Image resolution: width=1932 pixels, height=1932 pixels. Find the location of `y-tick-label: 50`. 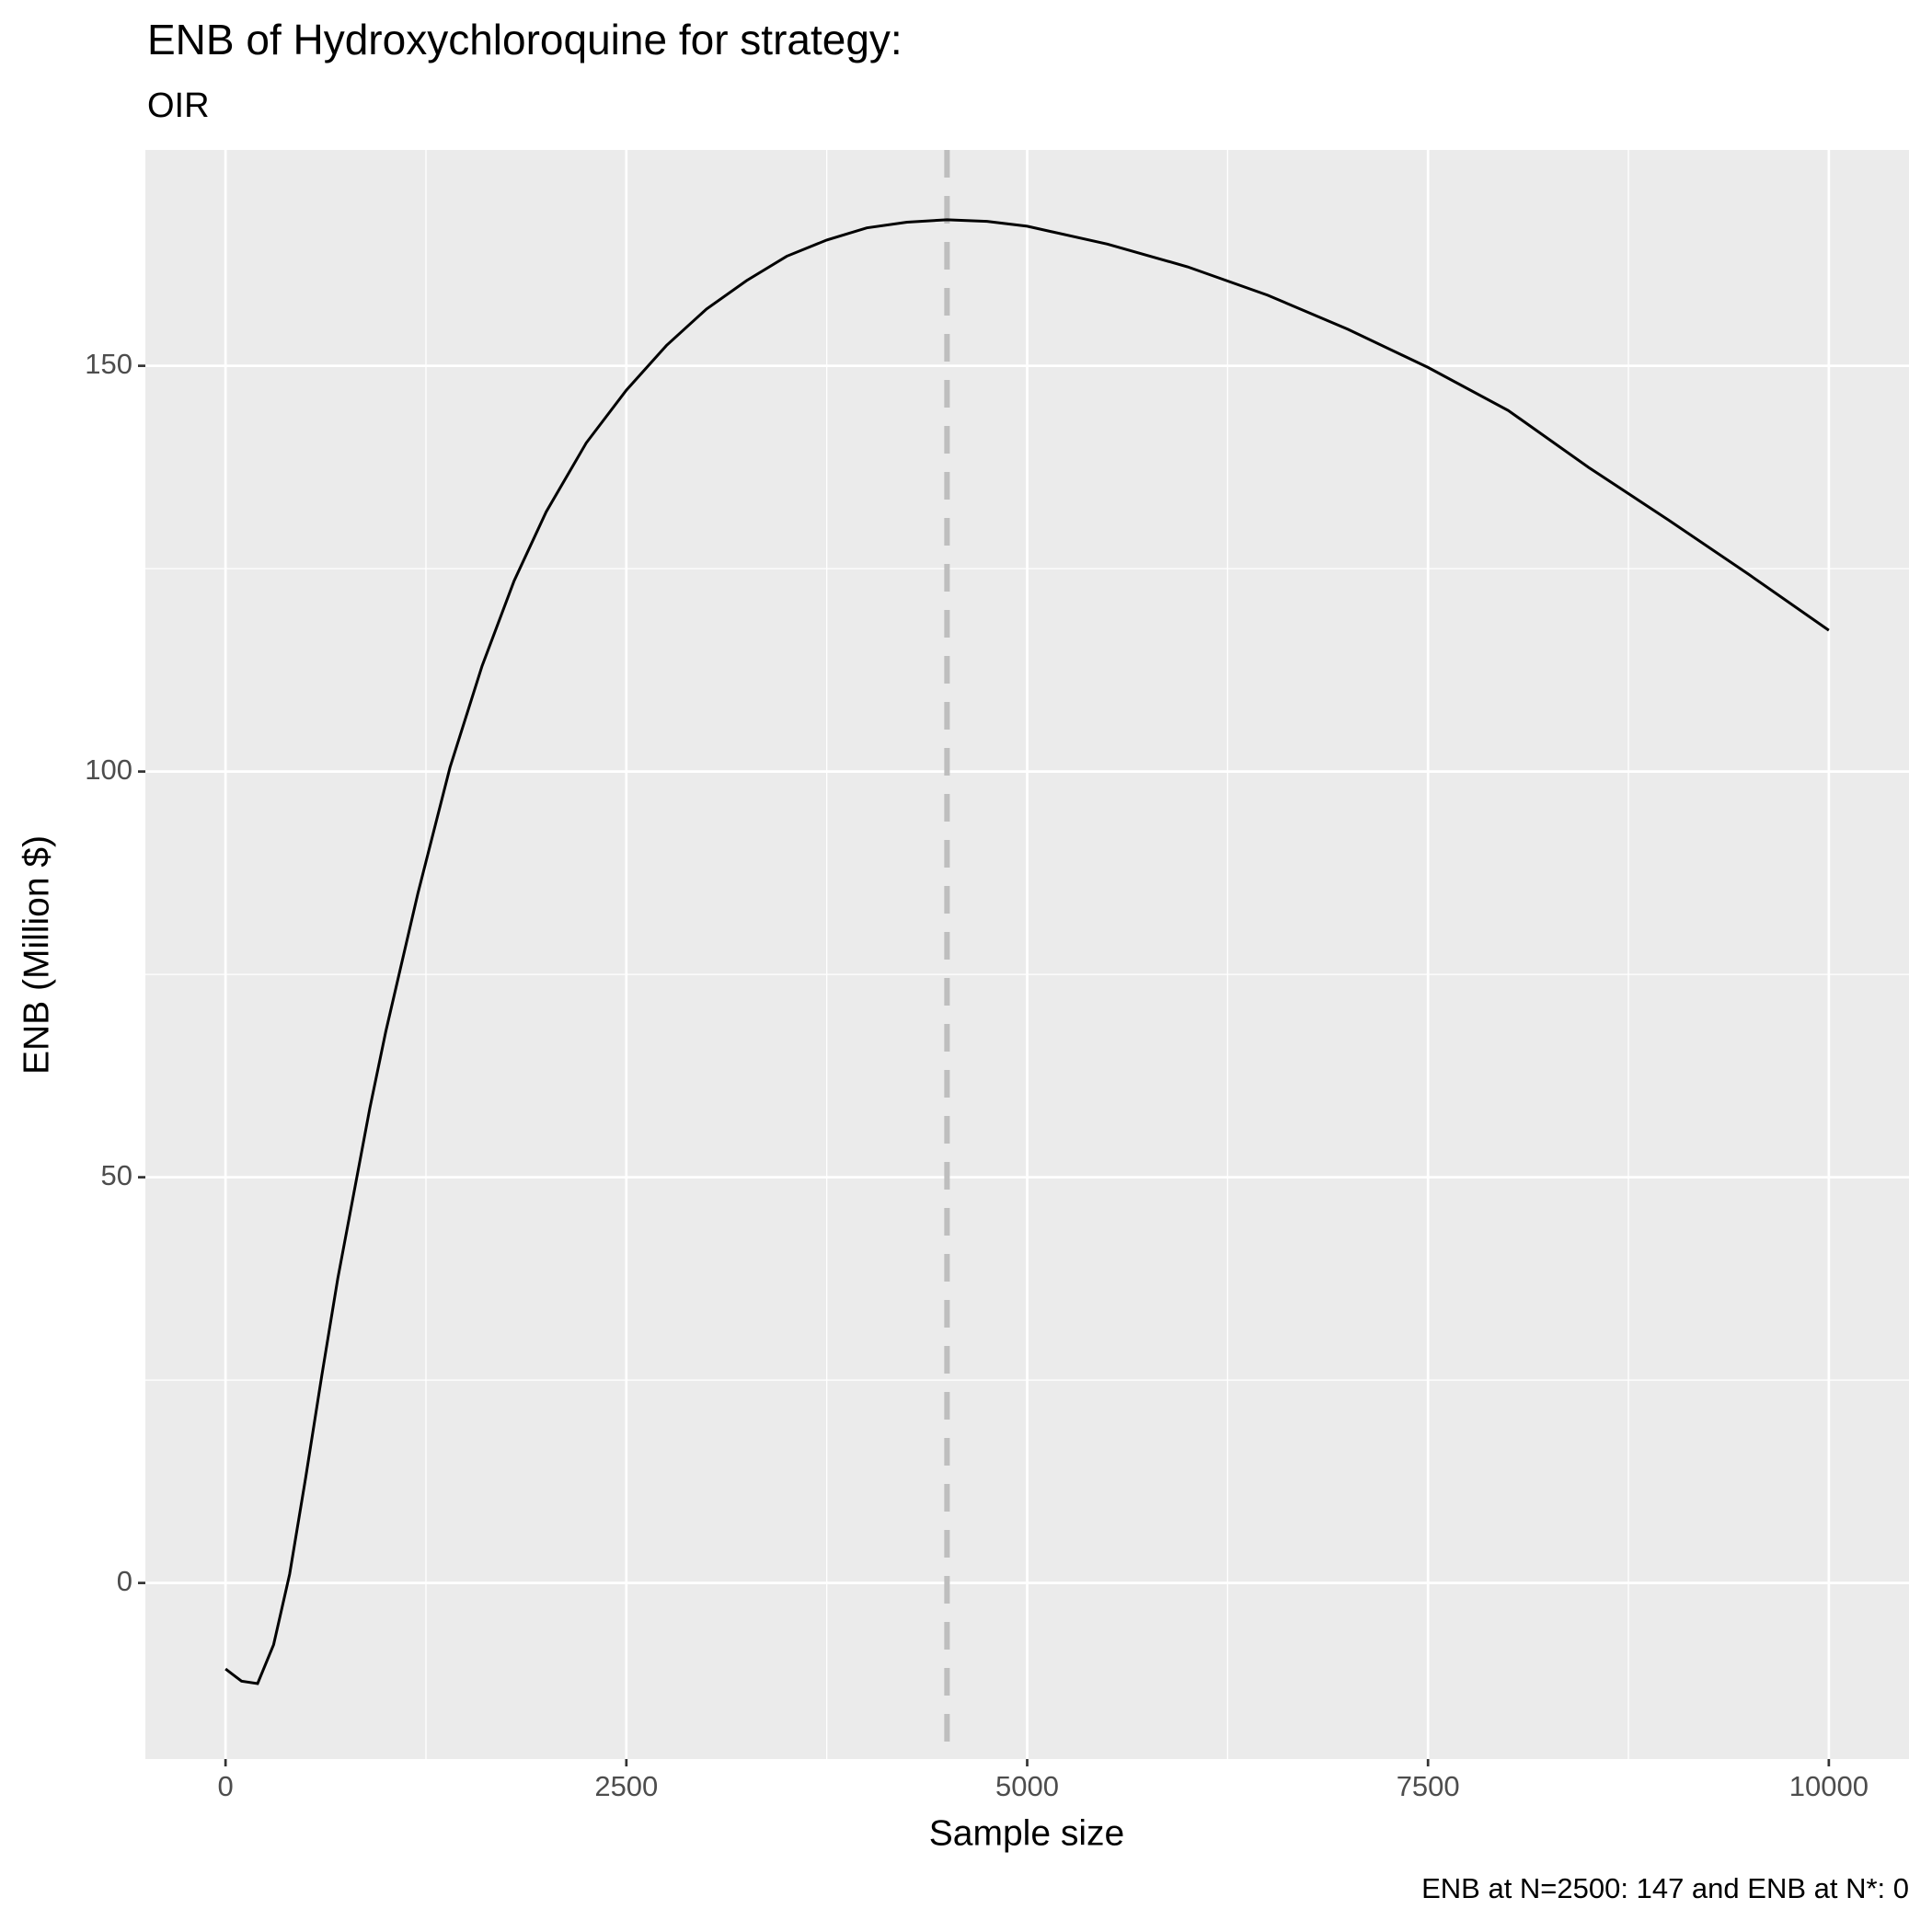

y-tick-label: 50 is located at coordinates (116, 1175).